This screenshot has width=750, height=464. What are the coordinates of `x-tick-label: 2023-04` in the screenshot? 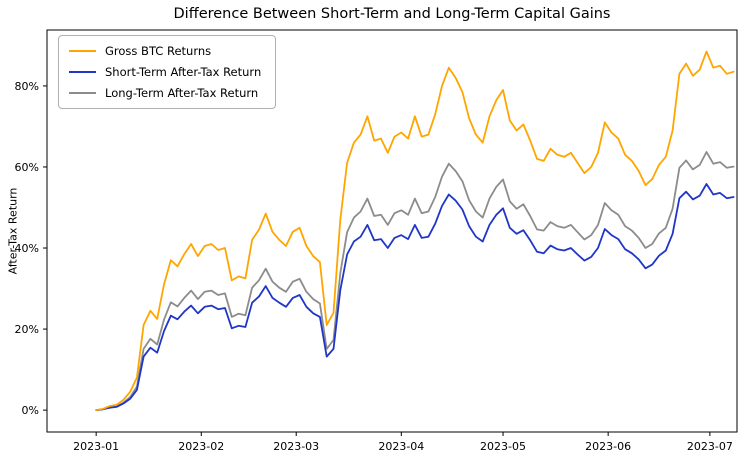 It's located at (401, 446).